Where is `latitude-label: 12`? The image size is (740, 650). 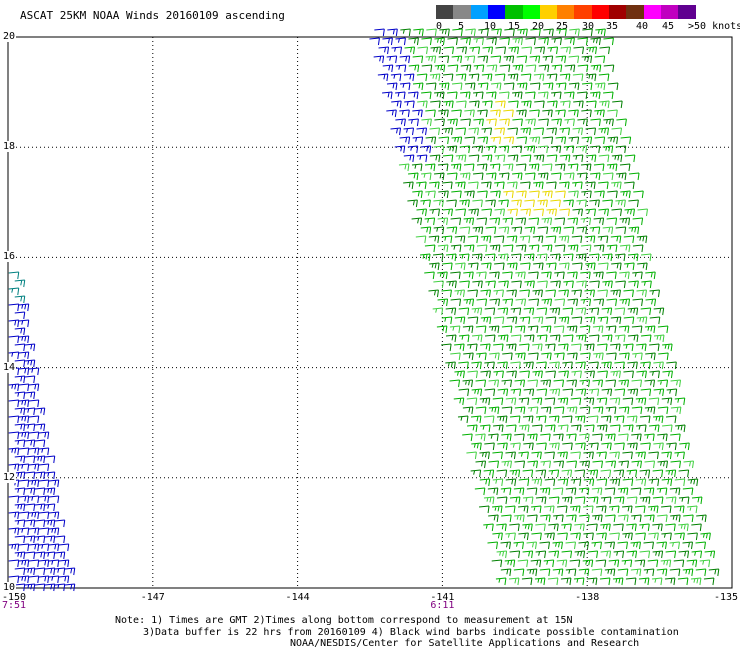
latitude-label: 12 is located at coordinates (9, 477).